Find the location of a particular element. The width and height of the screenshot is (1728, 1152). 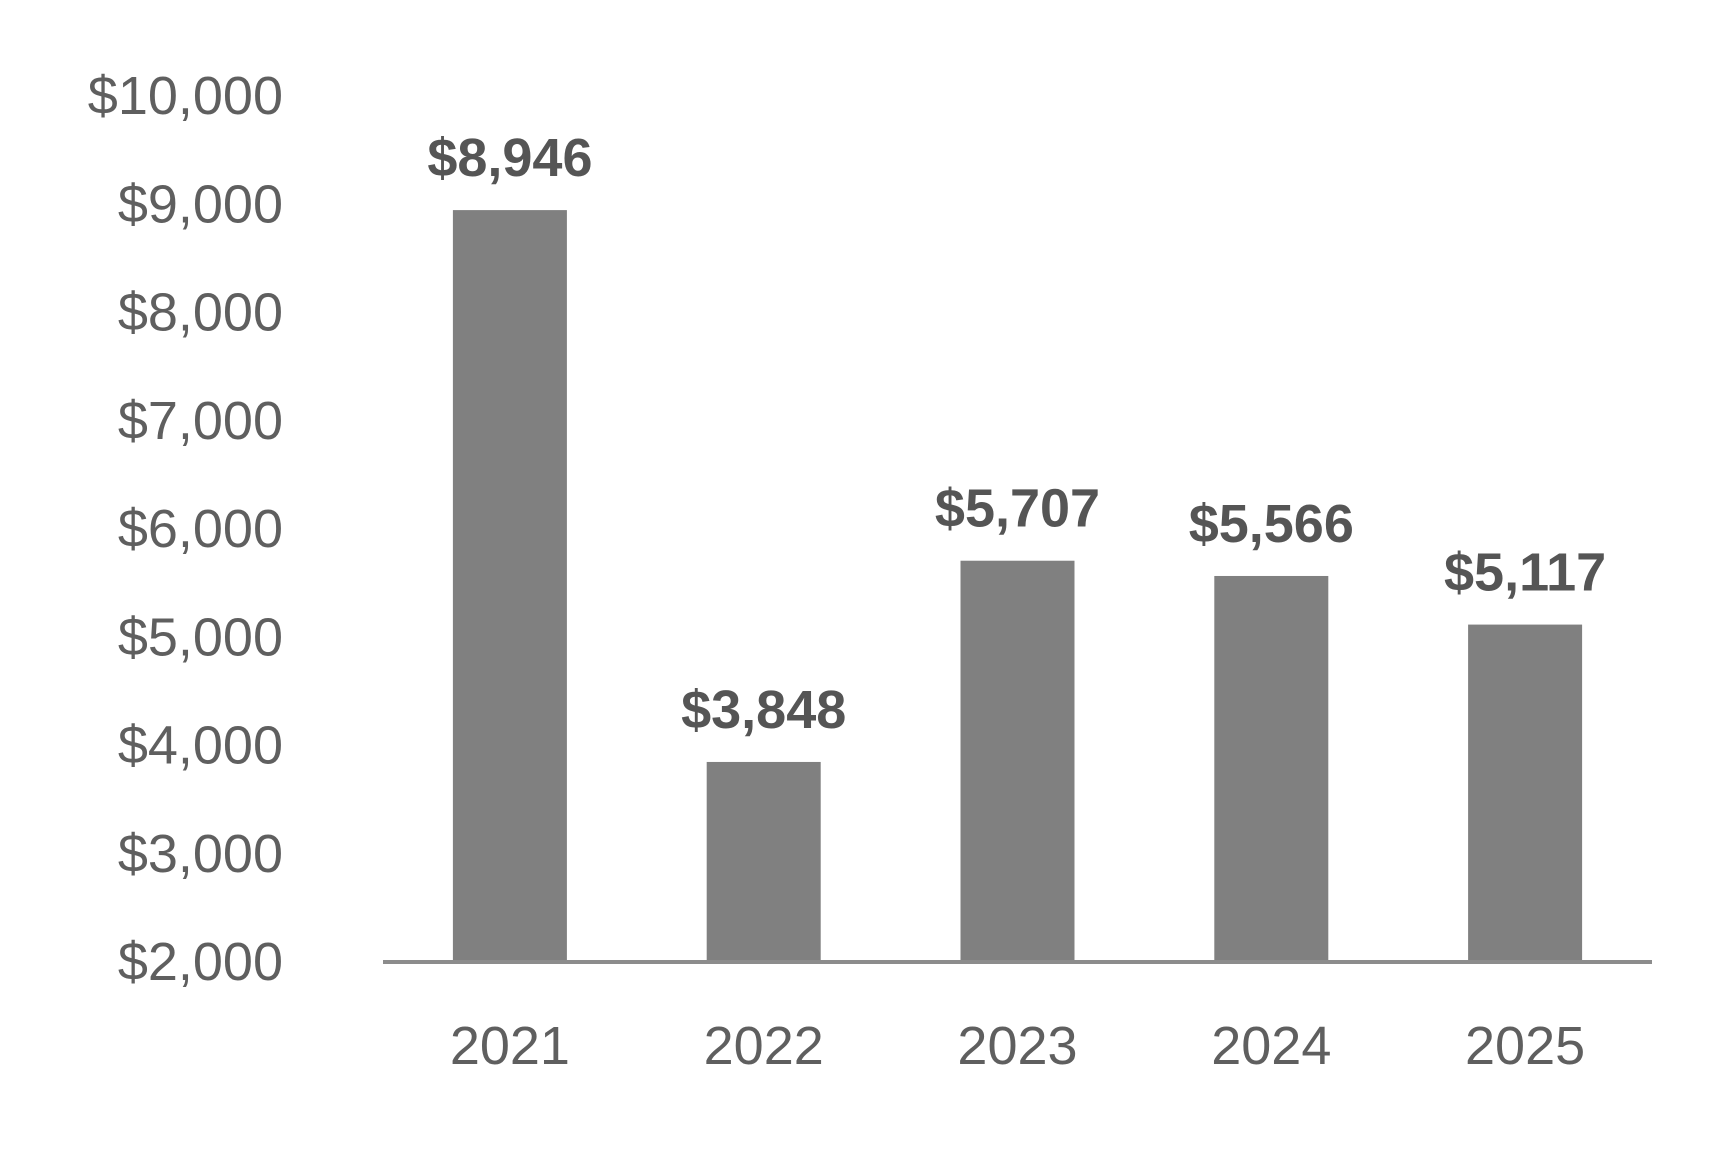

y-tick-label: $8,000 is located at coordinates (200, 313).